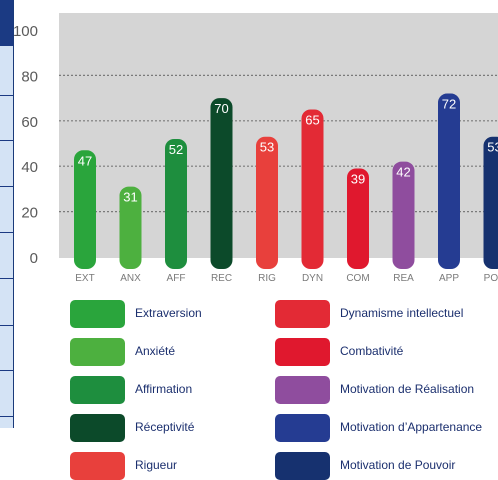  Describe the element at coordinates (155, 351) in the screenshot. I see `legend-label: Anxiété` at that location.